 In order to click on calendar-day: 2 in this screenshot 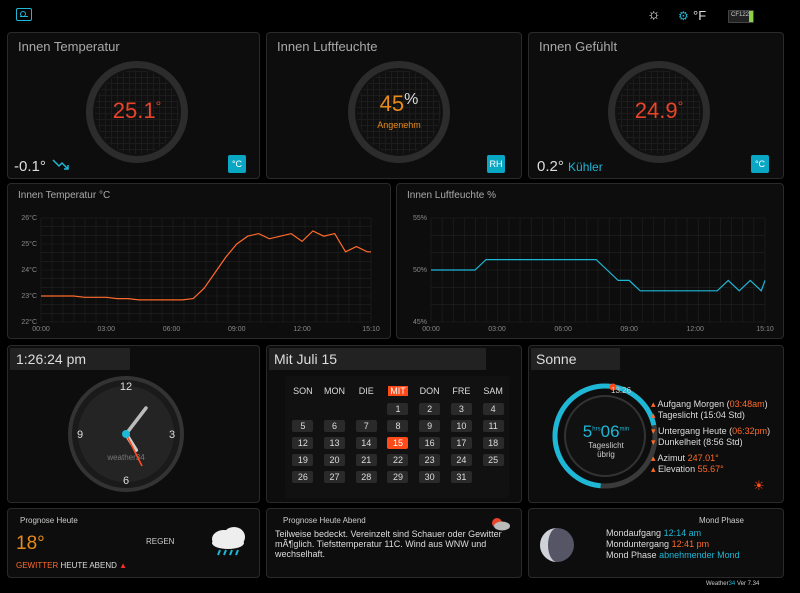, I will do `click(430, 408)`.